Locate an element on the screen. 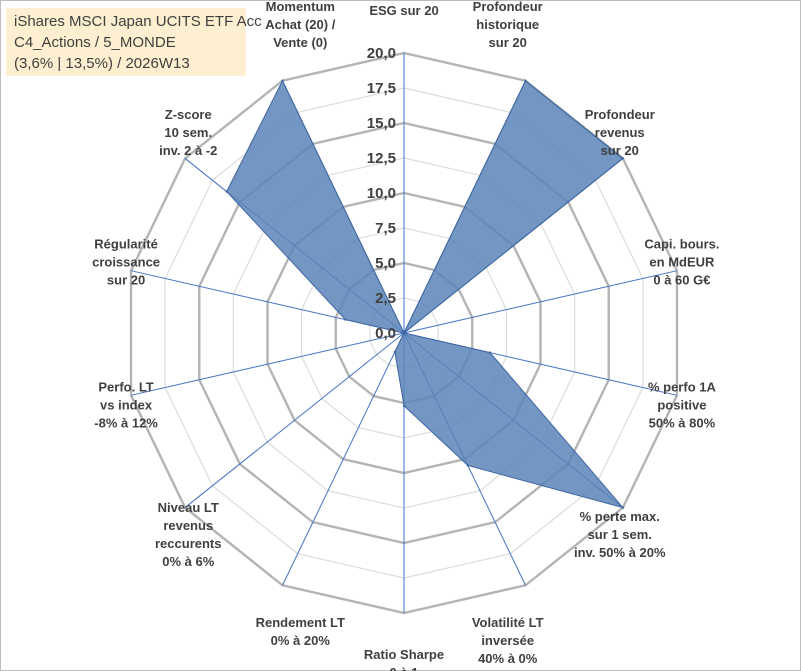 Image resolution: width=801 pixels, height=671 pixels. axis-label: Capi. bours. en MdEUR 0 à 60 G€ is located at coordinates (681, 261).